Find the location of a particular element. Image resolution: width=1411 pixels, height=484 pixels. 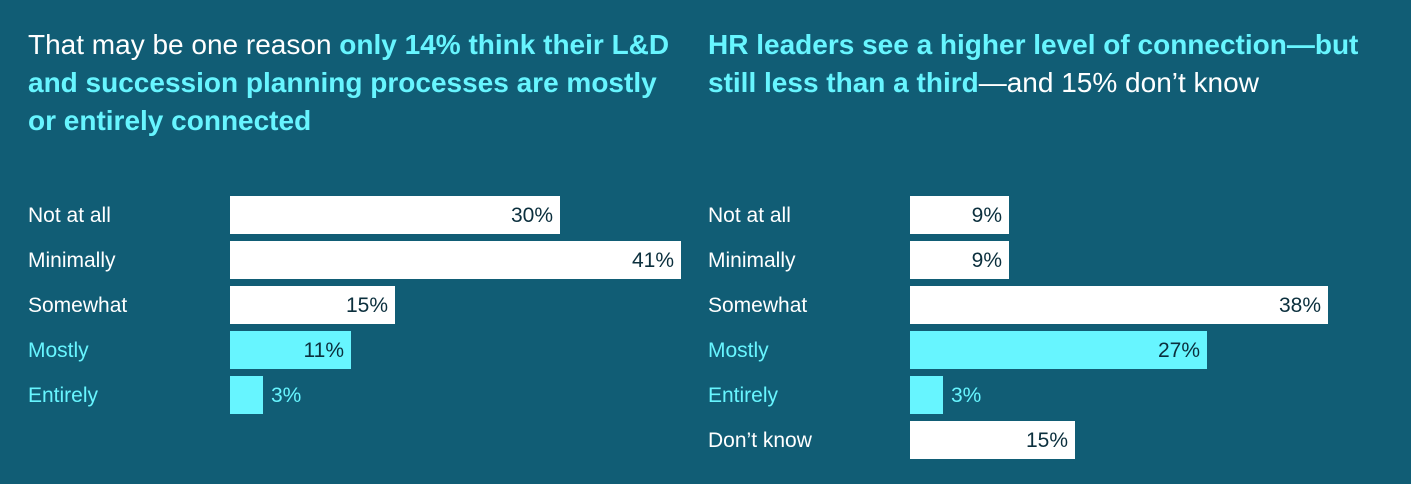

value-label-right-3: 27% is located at coordinates (1179, 350).